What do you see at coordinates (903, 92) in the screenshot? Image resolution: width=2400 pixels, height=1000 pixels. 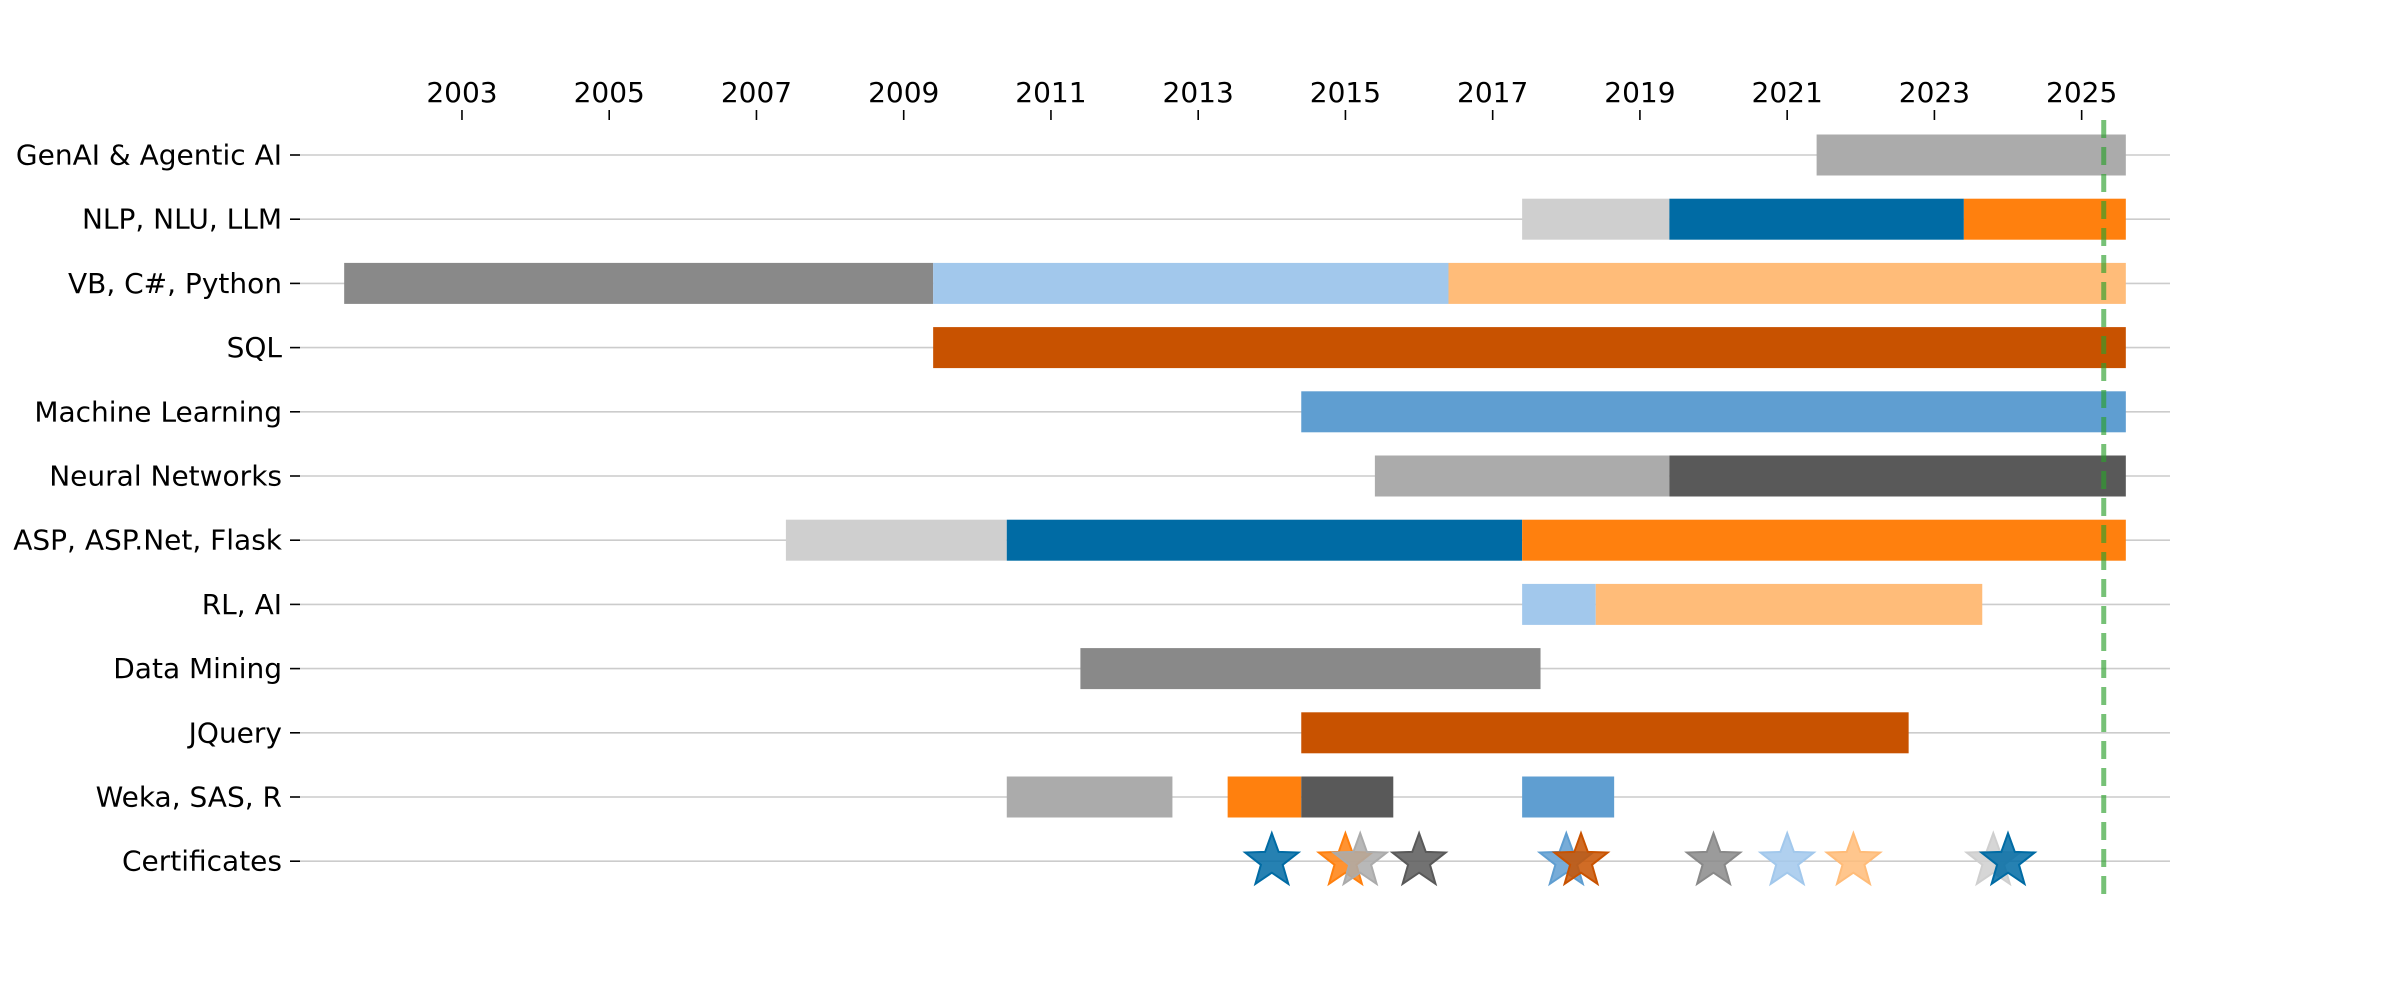 I see `x-tick-label-2009: 2009` at bounding box center [903, 92].